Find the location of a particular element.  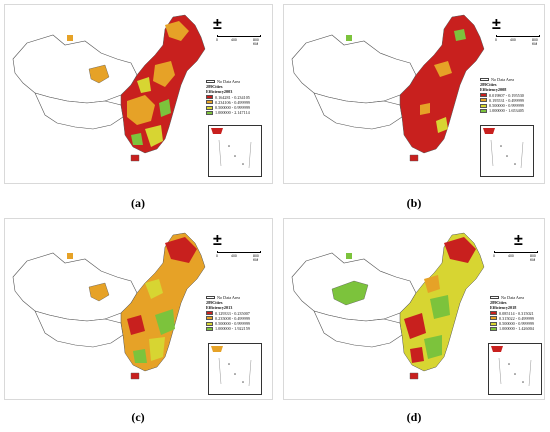

north-arrow-b: ± is located at coordinates (496, 24).